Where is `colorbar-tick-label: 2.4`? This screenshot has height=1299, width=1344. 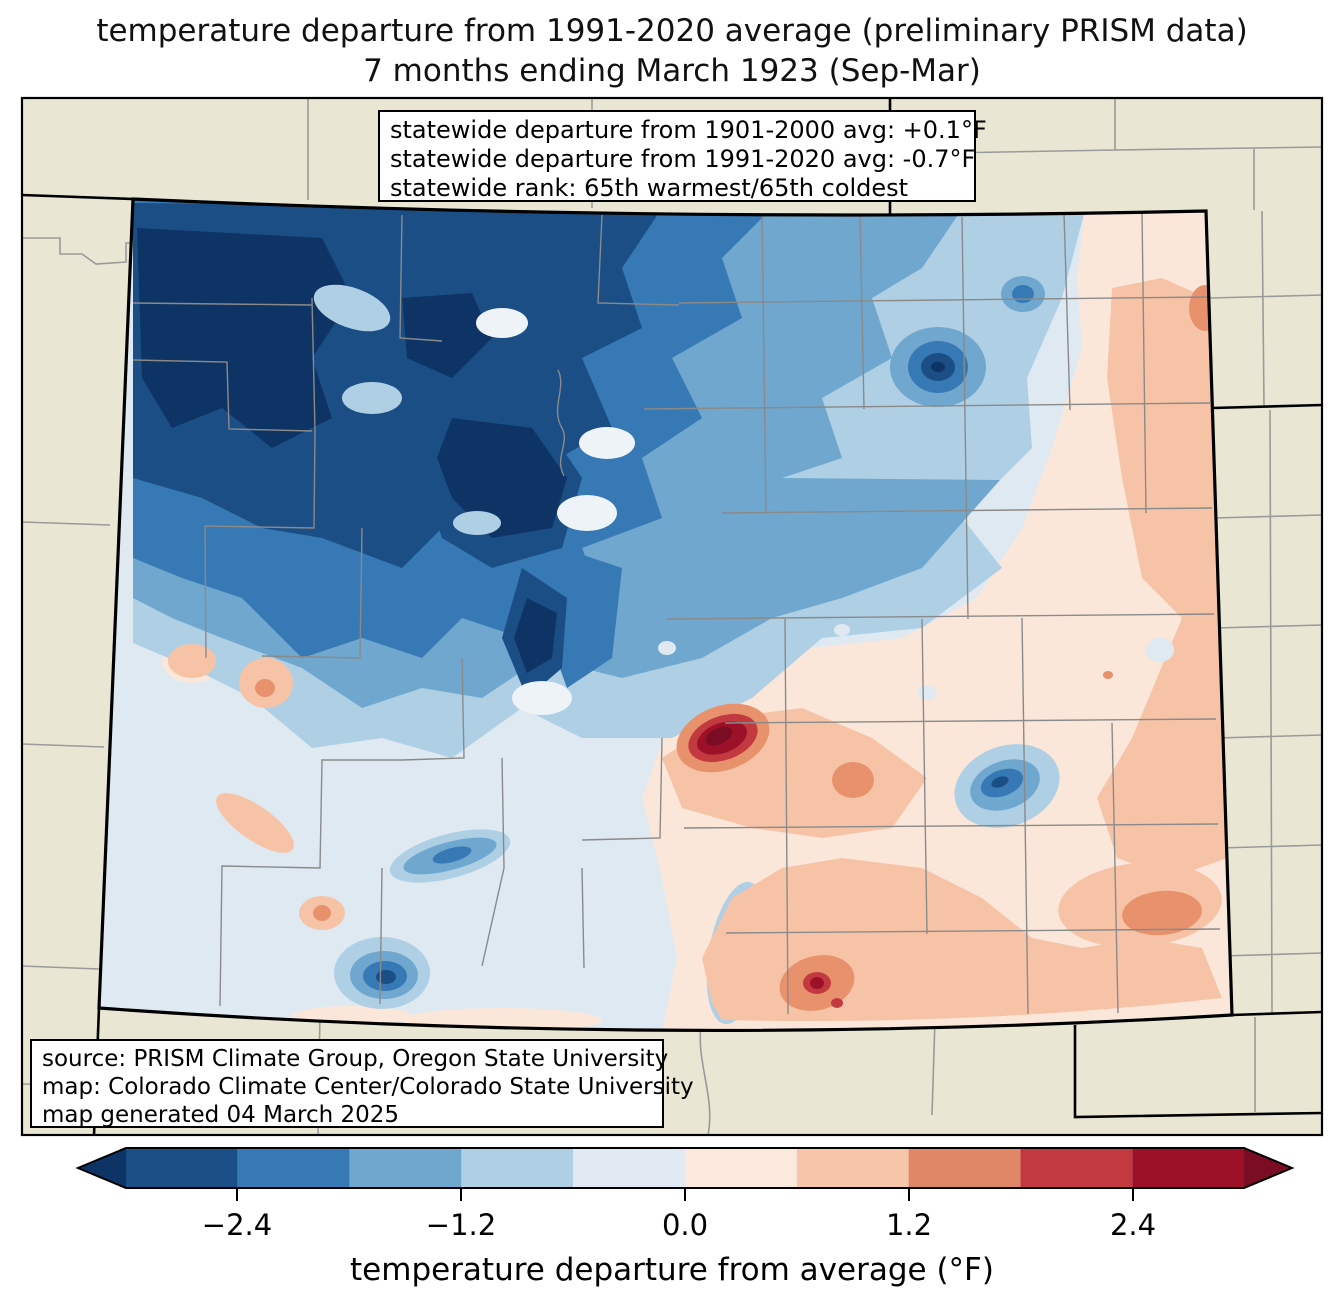 colorbar-tick-label: 2.4 is located at coordinates (1133, 1225).